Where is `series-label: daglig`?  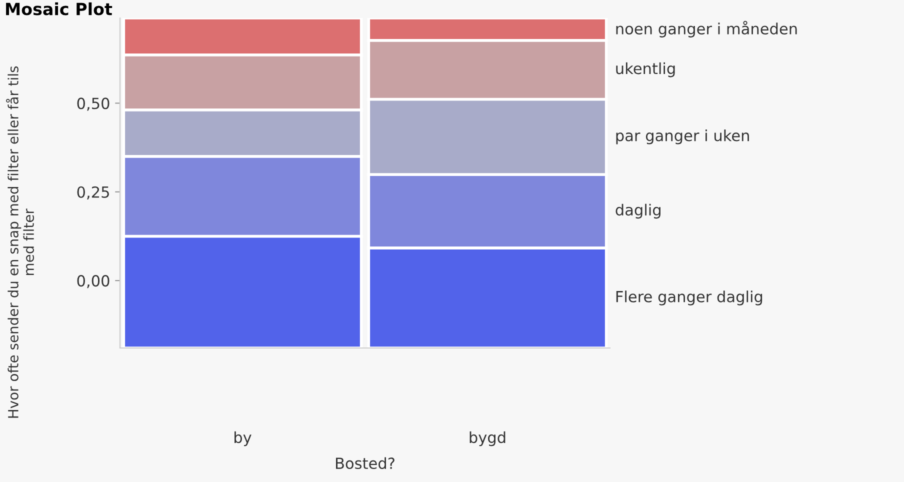 series-label: daglig is located at coordinates (638, 211).